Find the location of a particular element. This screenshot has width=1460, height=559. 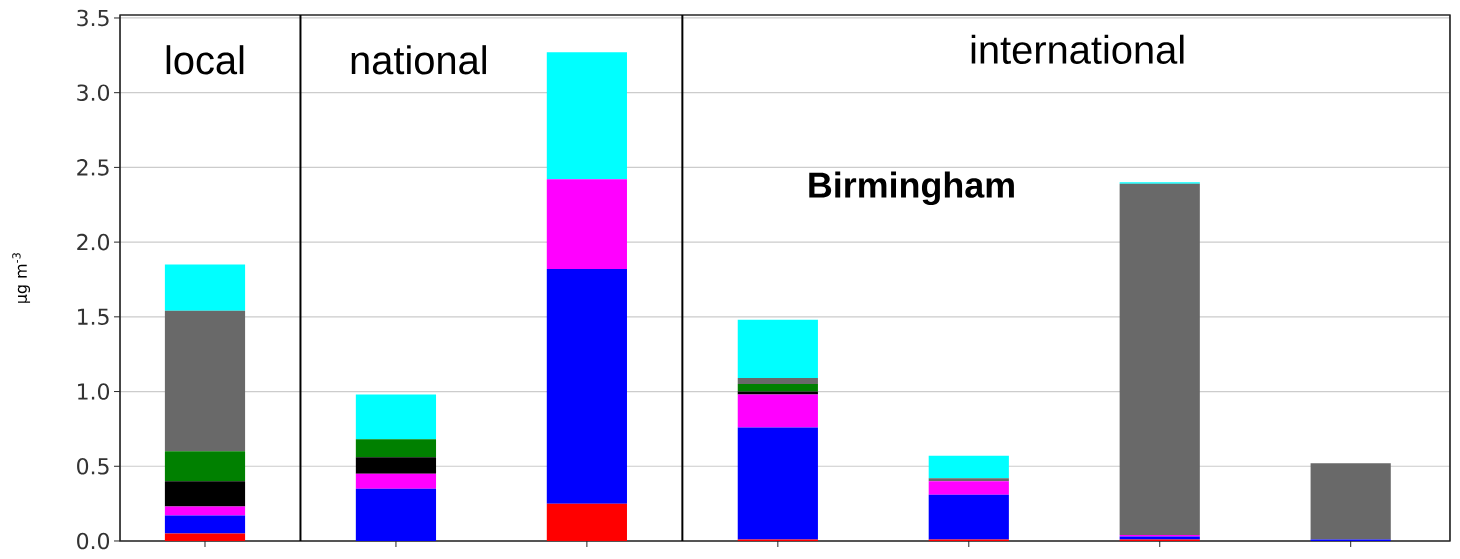

annotation: international is located at coordinates (1077, 49).